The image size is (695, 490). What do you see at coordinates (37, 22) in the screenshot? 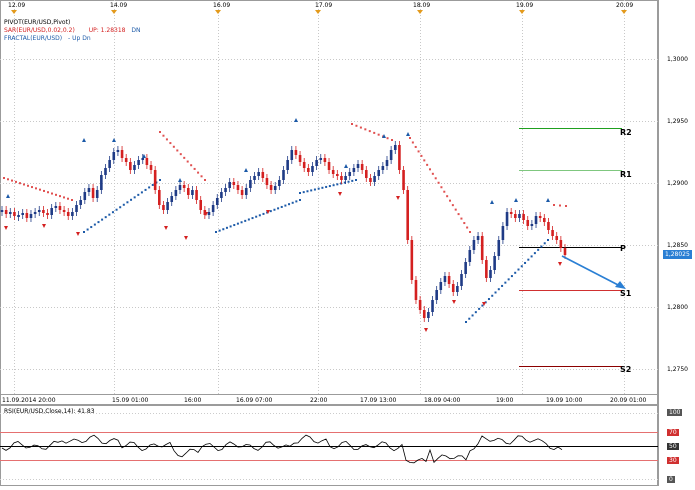
I see `pivot-legend: PIVOT(EUR/USD,Pivot)` at bounding box center [37, 22].